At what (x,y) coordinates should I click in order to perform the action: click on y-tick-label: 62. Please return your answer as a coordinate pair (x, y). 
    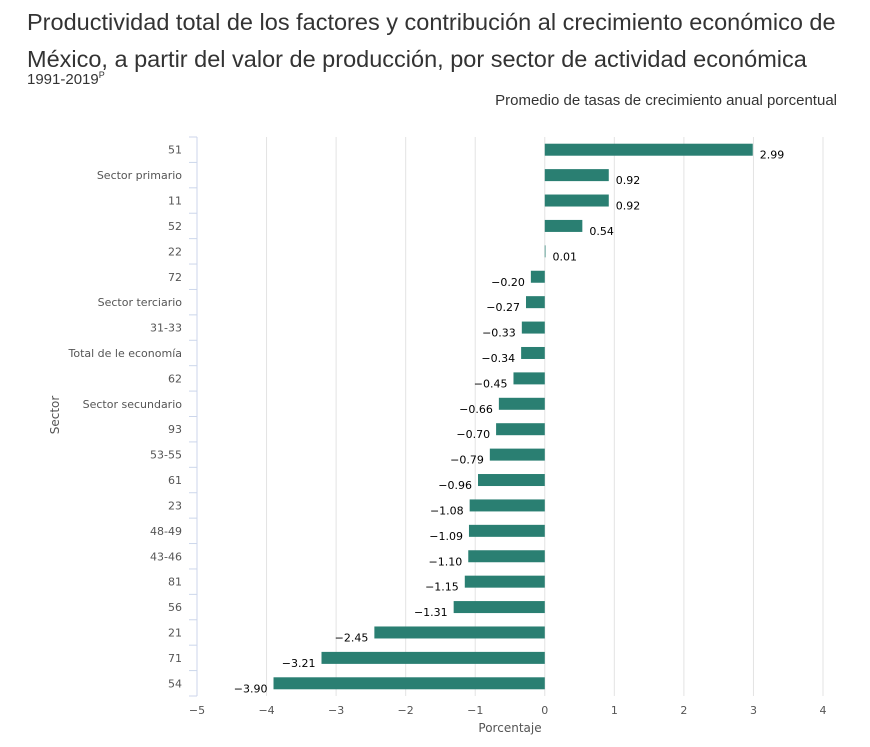
    Looking at the image, I should click on (175, 378).